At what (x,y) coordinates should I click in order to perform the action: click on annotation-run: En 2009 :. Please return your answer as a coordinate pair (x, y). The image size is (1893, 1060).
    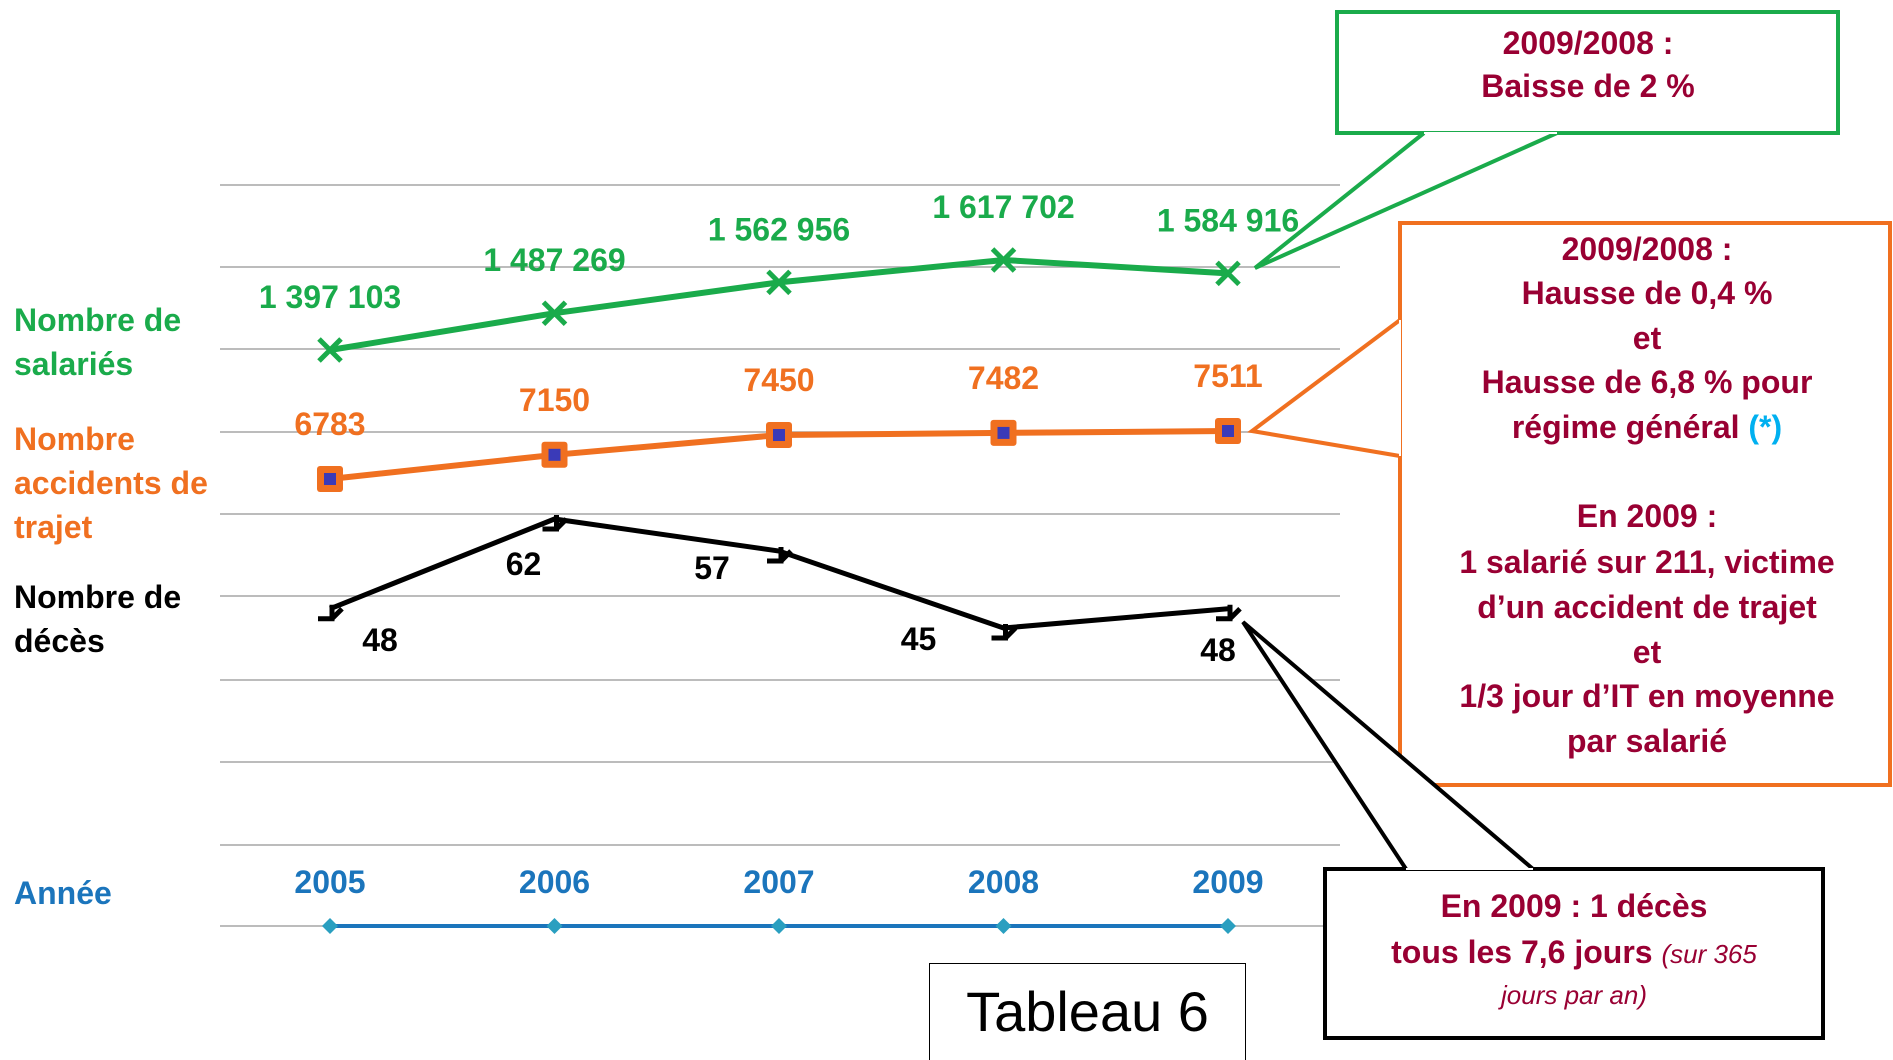
    Looking at the image, I should click on (1647, 516).